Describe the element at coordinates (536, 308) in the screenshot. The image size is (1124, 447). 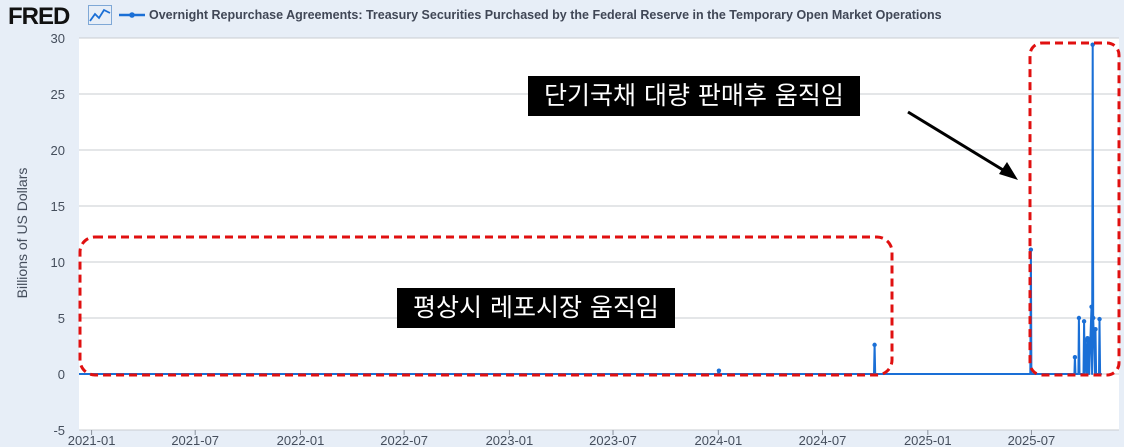
I see `normal-movement-label: 평상시 레포시장 움직임` at that location.